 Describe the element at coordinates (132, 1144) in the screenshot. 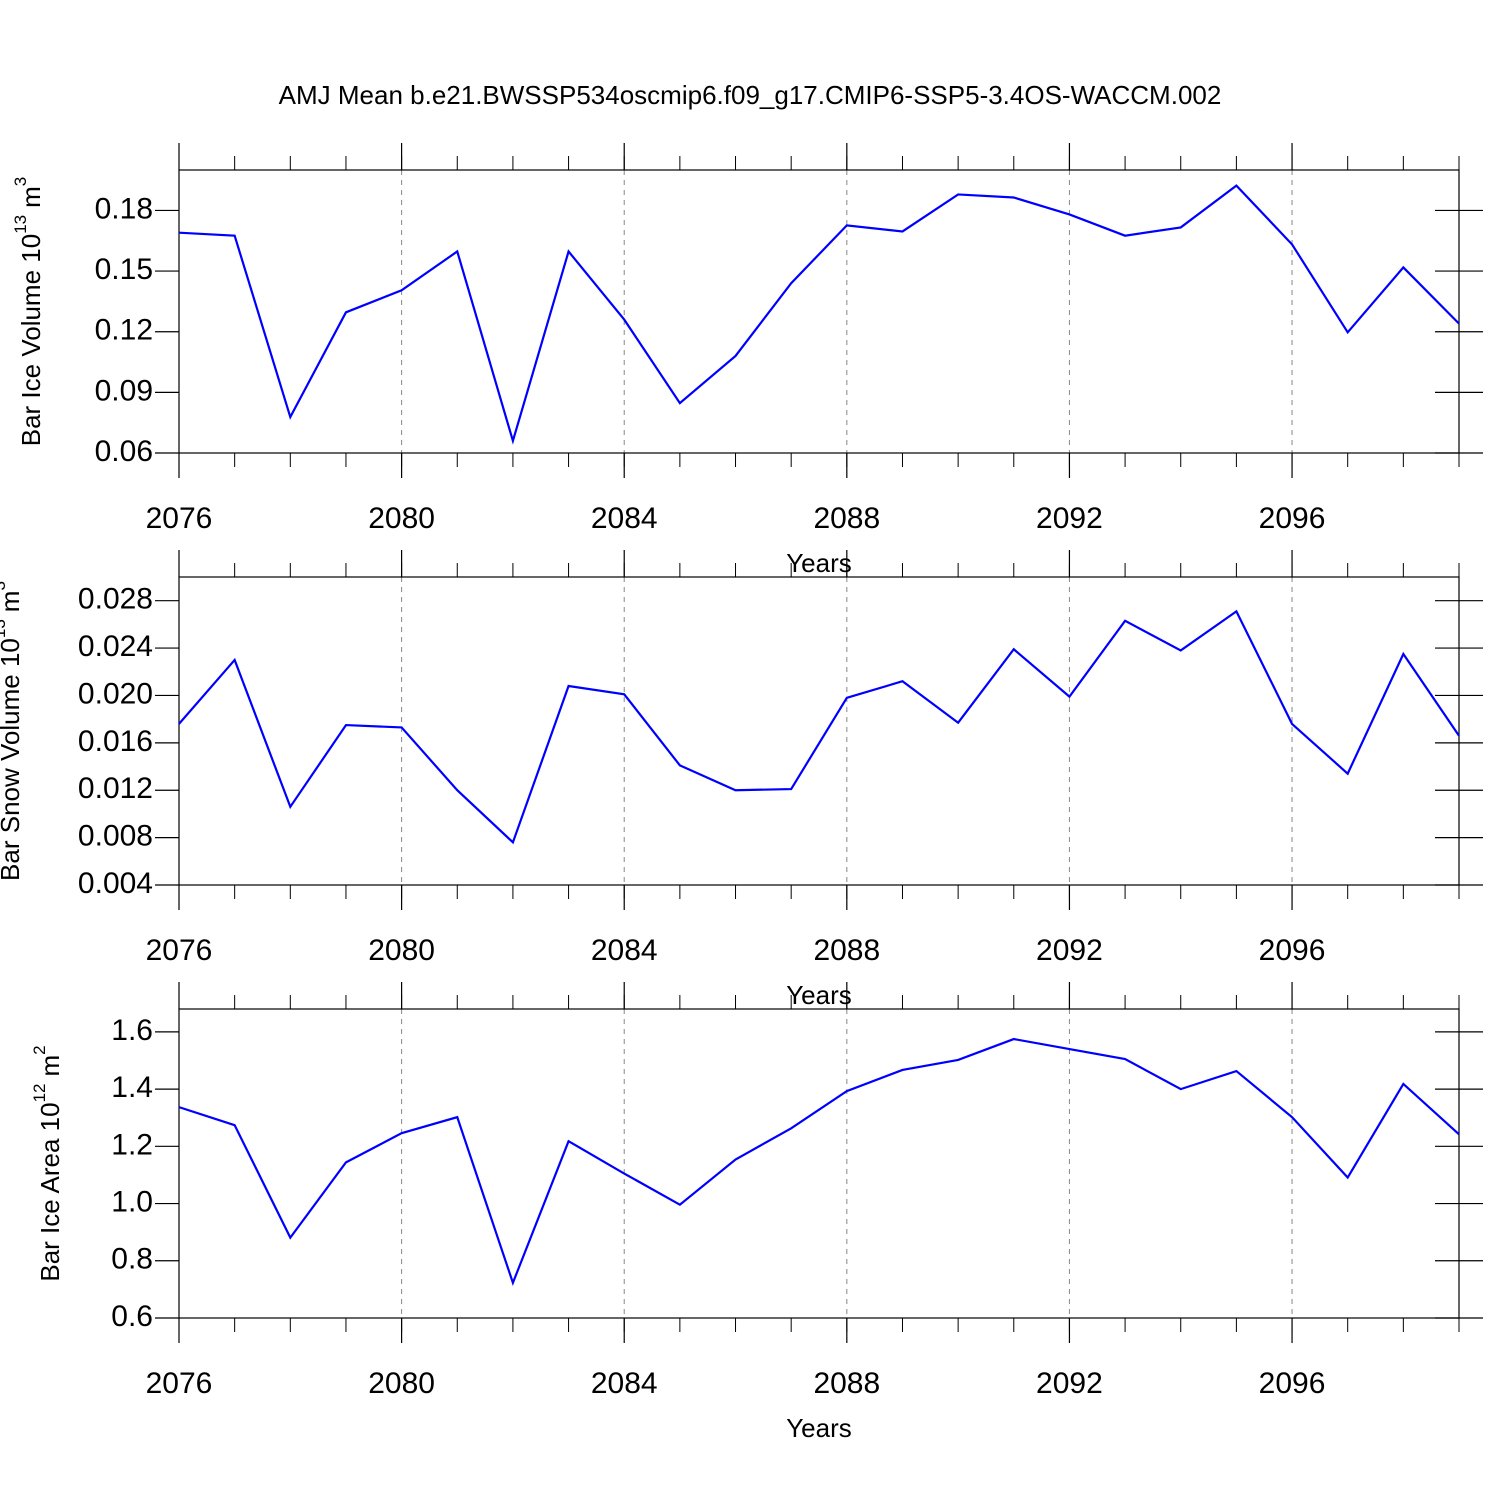

I see `y-tick-label: 1.2` at that location.